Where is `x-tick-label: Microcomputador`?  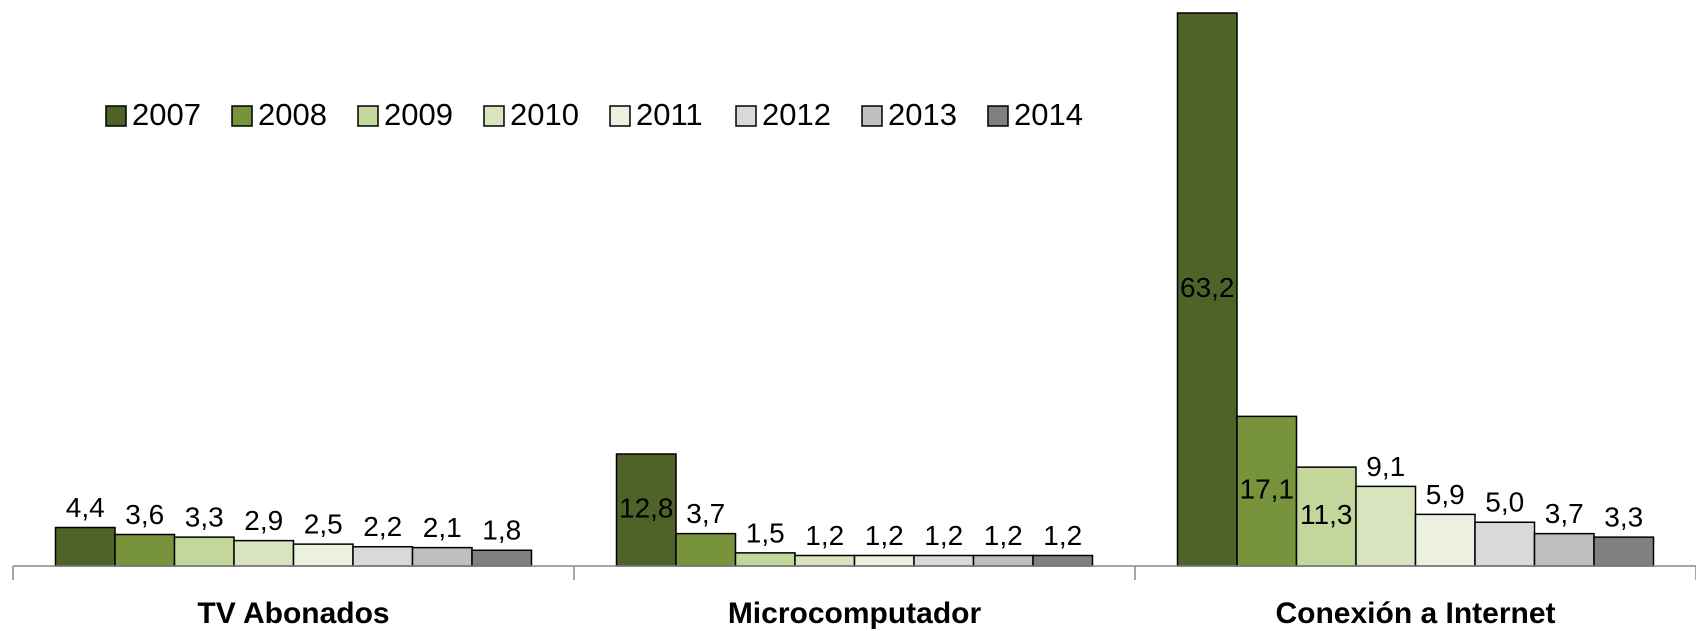
x-tick-label: Microcomputador is located at coordinates (855, 613).